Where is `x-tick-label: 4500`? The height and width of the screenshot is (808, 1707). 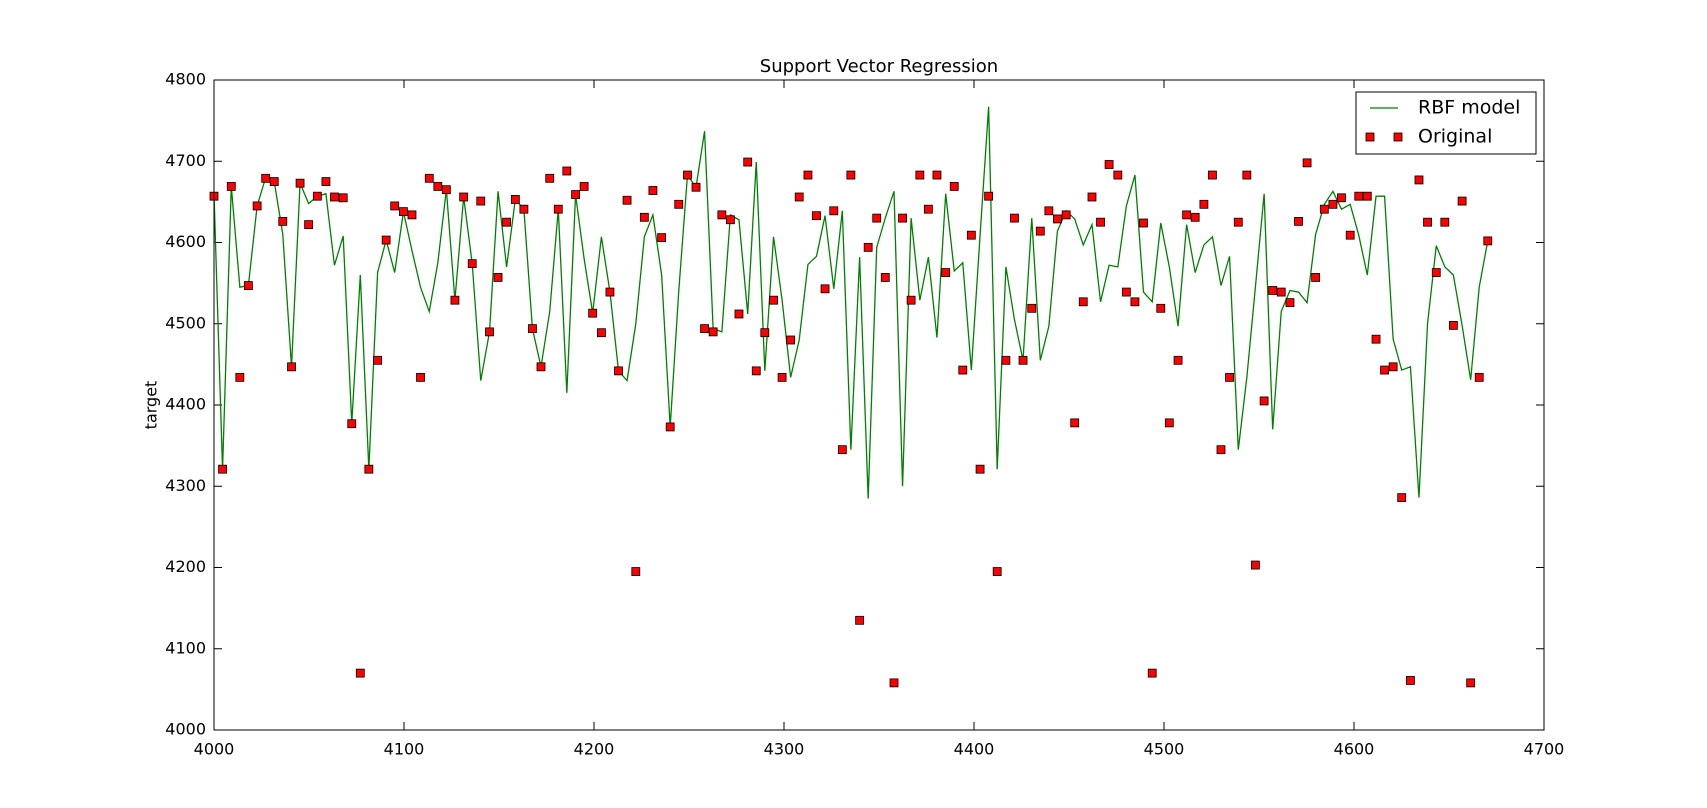 x-tick-label: 4500 is located at coordinates (1164, 749).